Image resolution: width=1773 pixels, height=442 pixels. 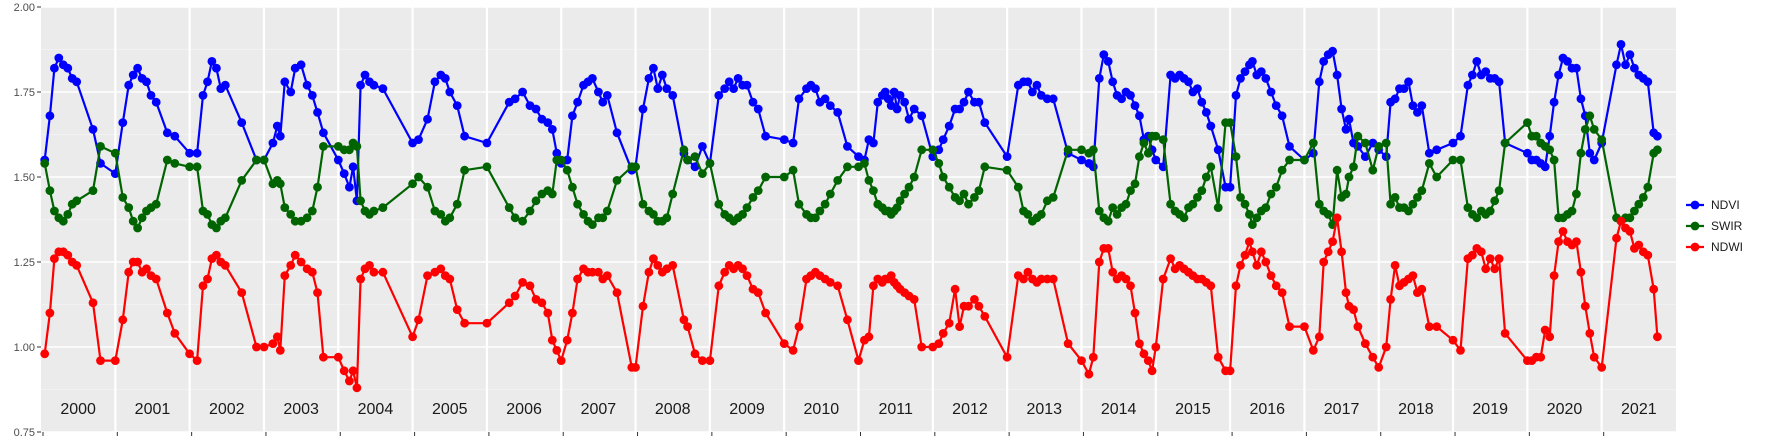 What do you see at coordinates (227, 409) in the screenshot?
I see `facet-label-2002: 2002` at bounding box center [227, 409].